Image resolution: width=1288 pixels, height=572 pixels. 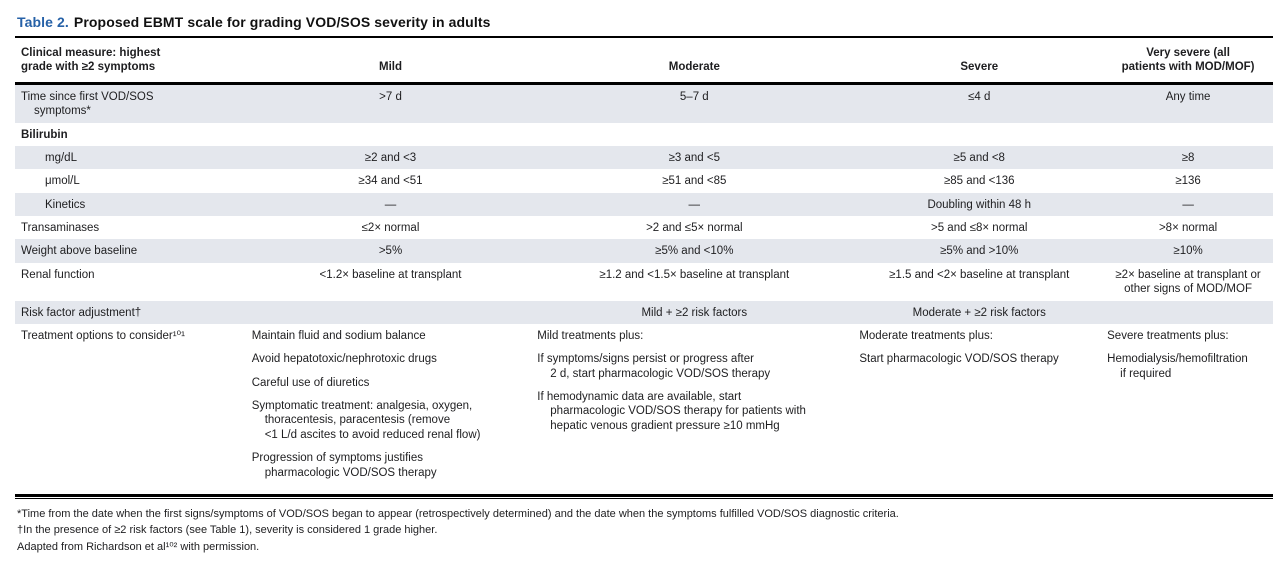 What do you see at coordinates (979, 274) in the screenshot?
I see `cell-severe: ≥1.5 and <2× baseline at transplant` at bounding box center [979, 274].